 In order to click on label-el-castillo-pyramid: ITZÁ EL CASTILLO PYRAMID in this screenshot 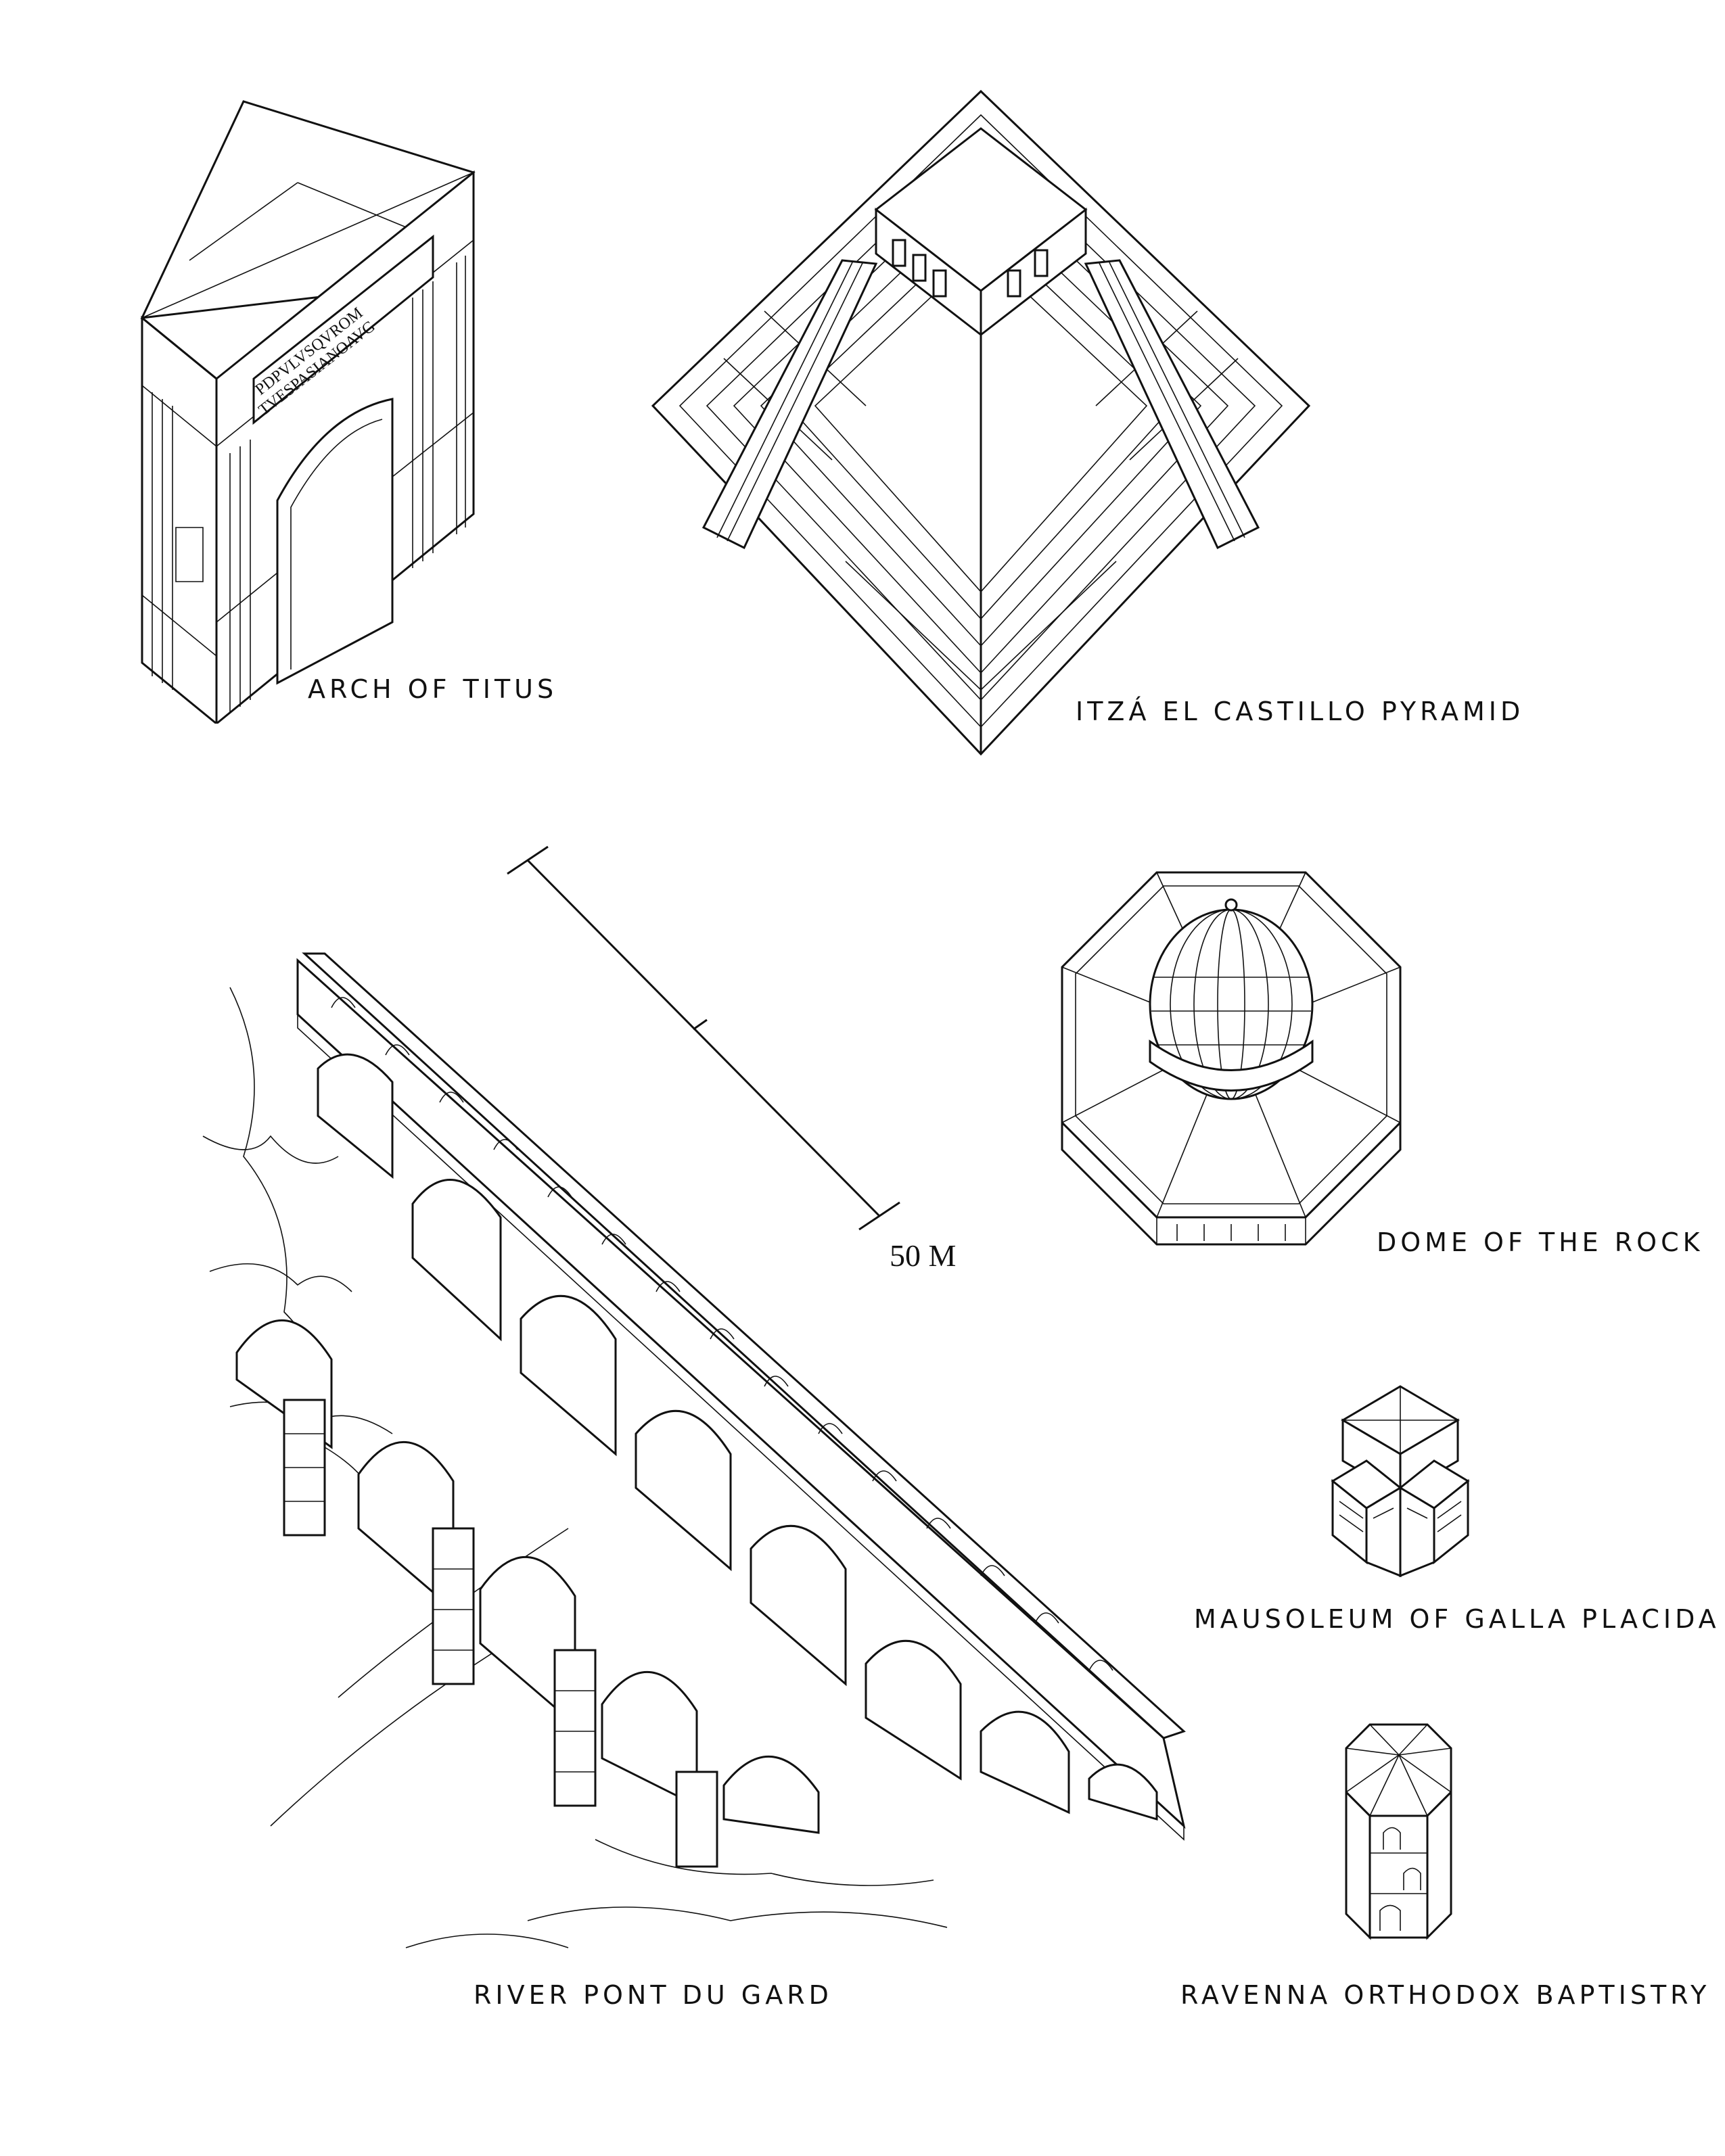, I will do `click(1300, 711)`.